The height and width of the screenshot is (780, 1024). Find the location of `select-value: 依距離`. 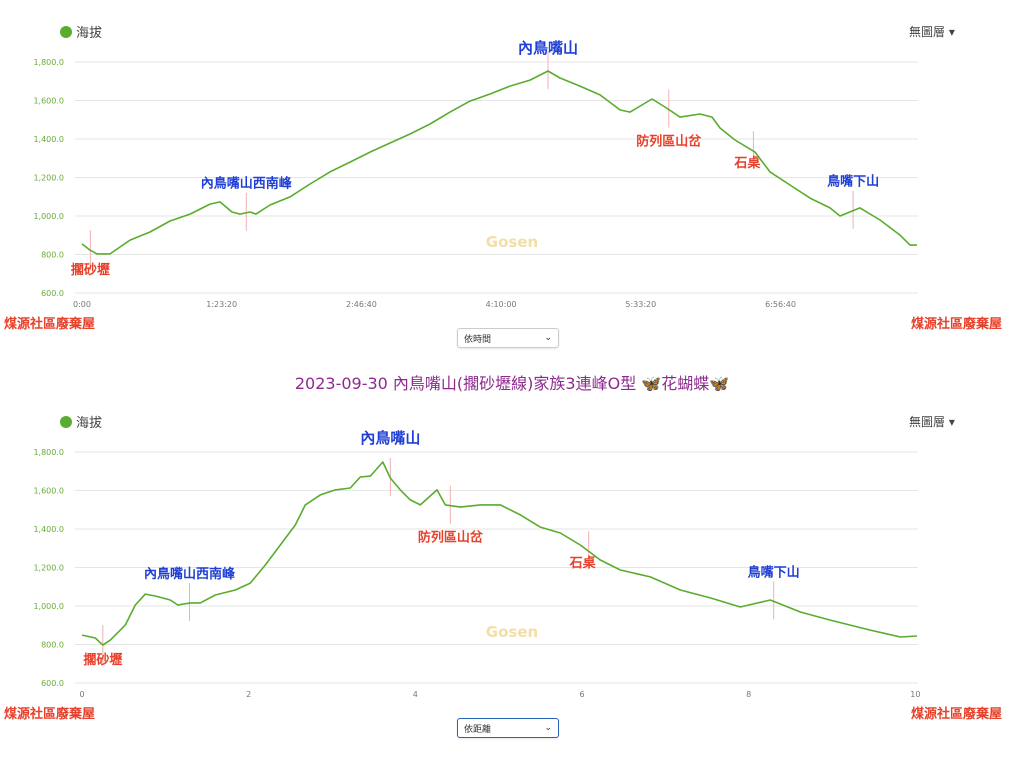

select-value: 依距離 is located at coordinates (478, 729).